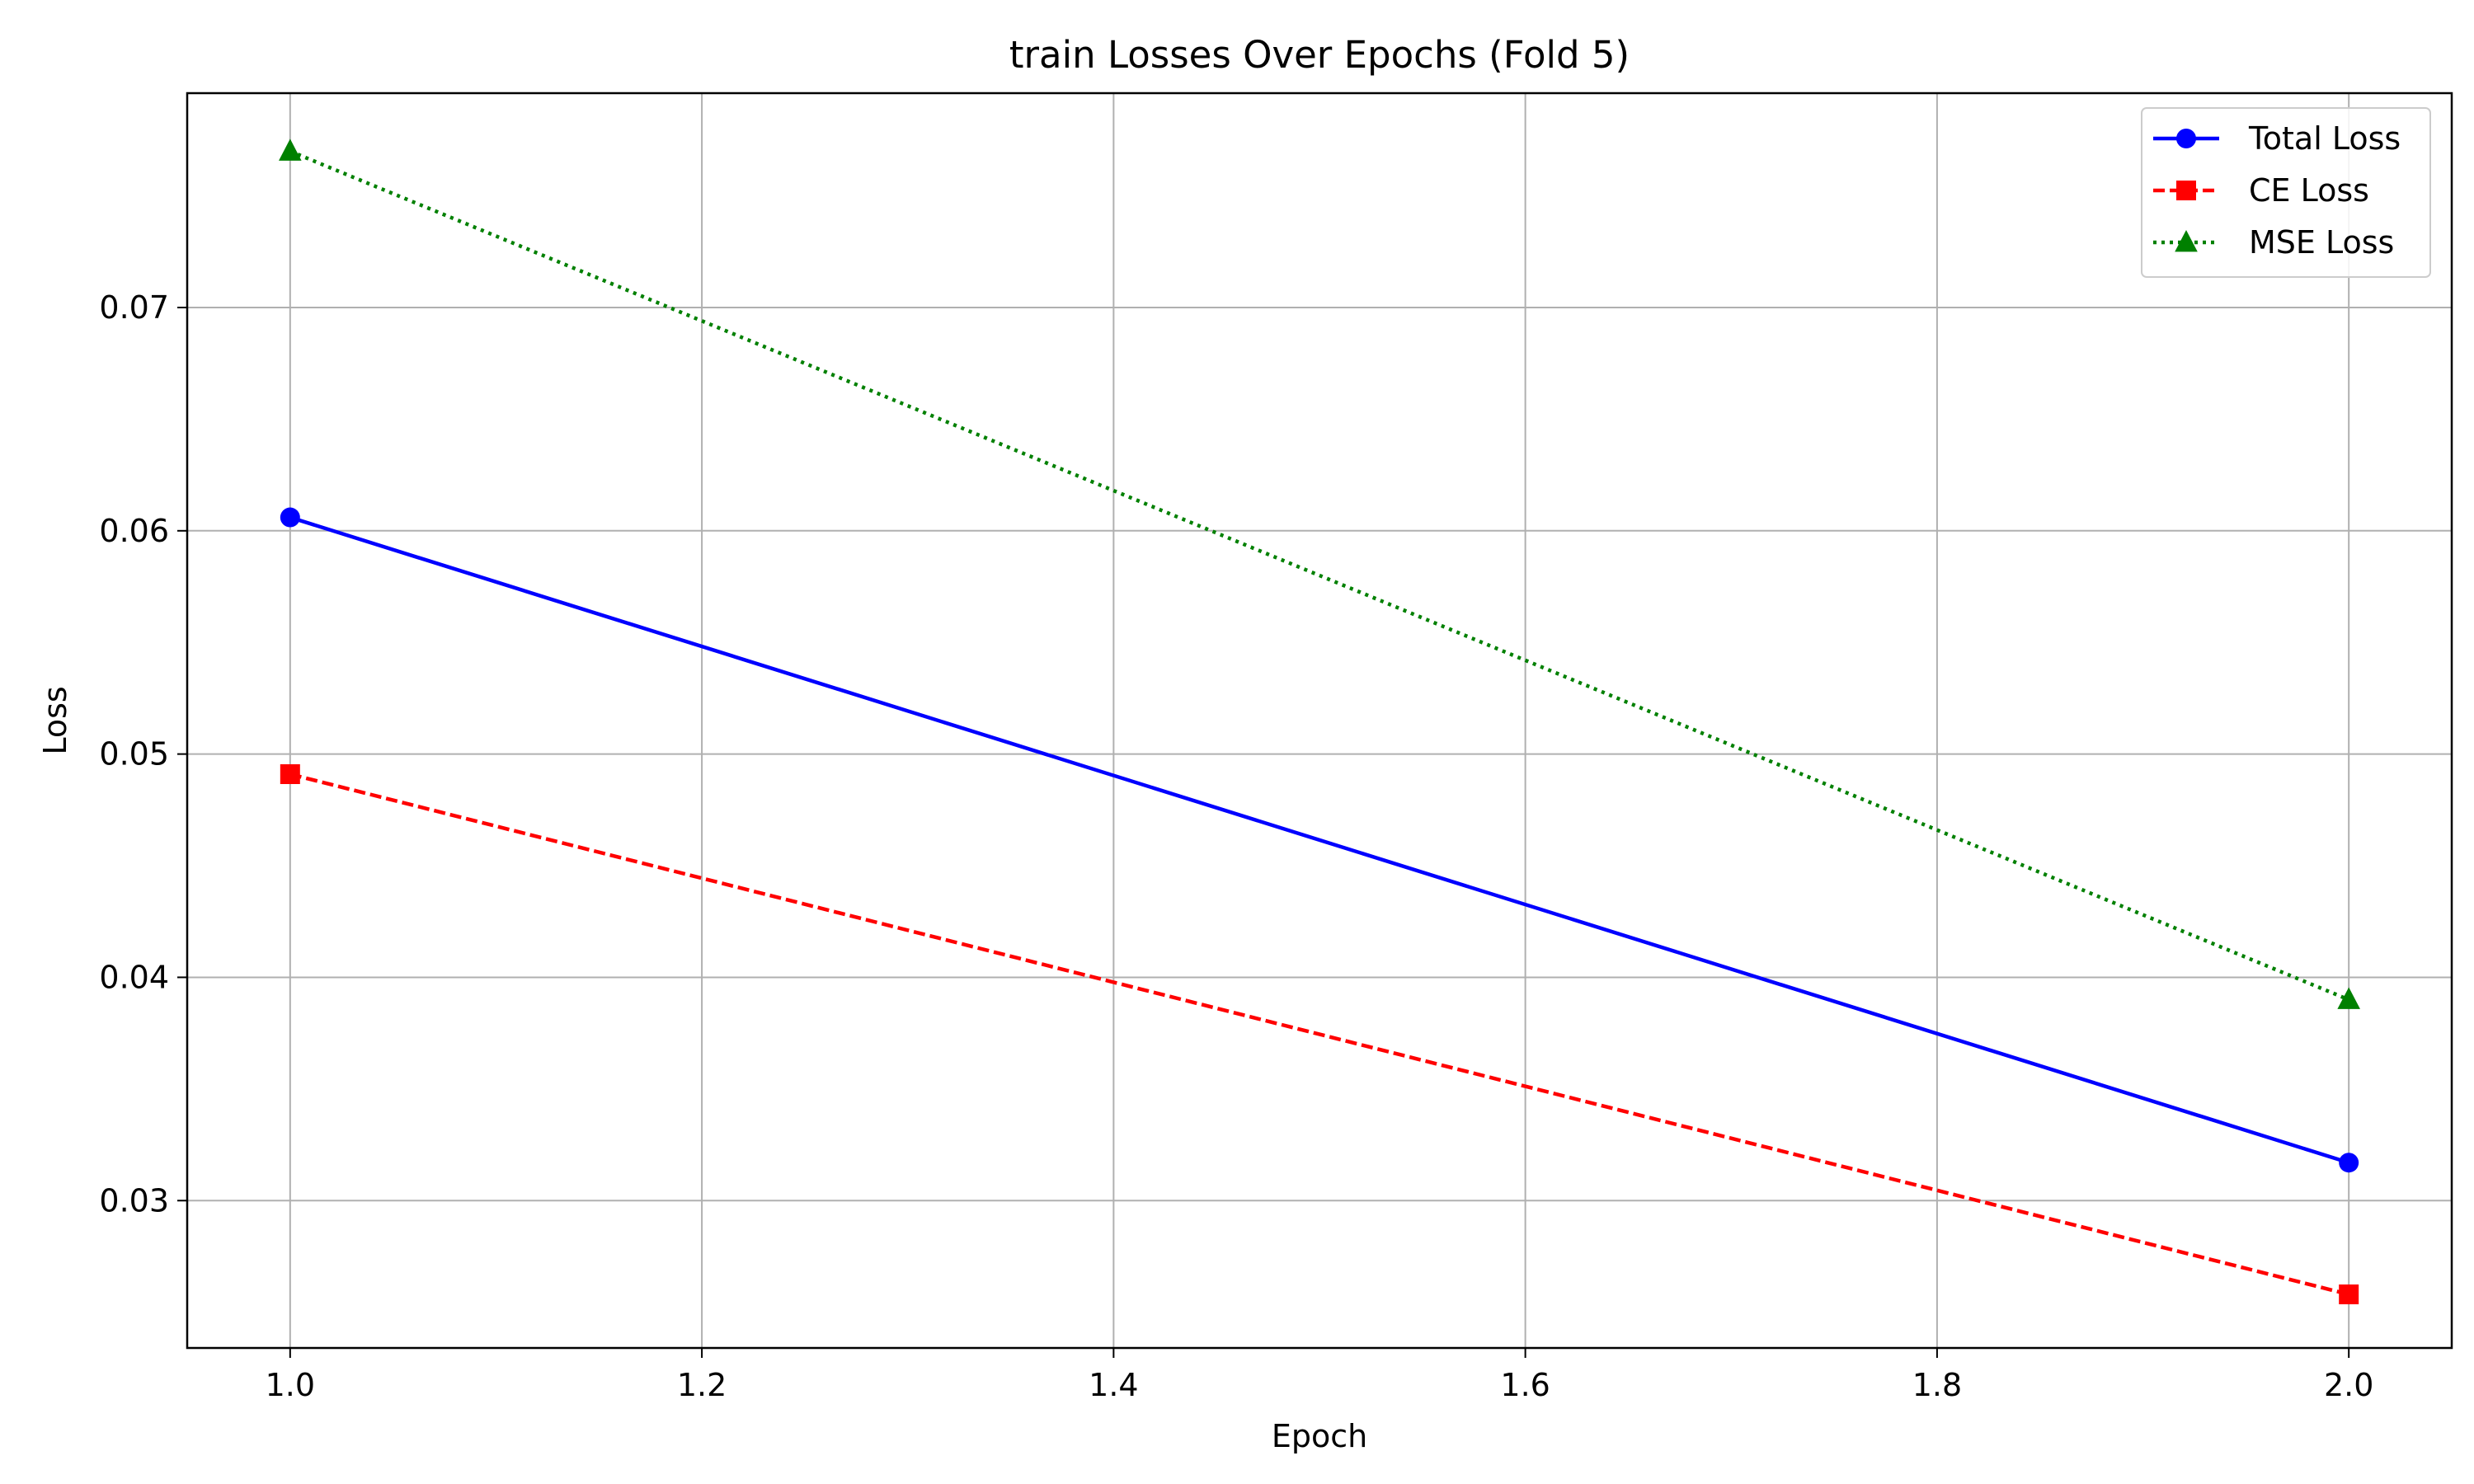 Image resolution: width=2474 pixels, height=1484 pixels. Describe the element at coordinates (134, 531) in the screenshot. I see `y-tick-label: 0.06` at that location.